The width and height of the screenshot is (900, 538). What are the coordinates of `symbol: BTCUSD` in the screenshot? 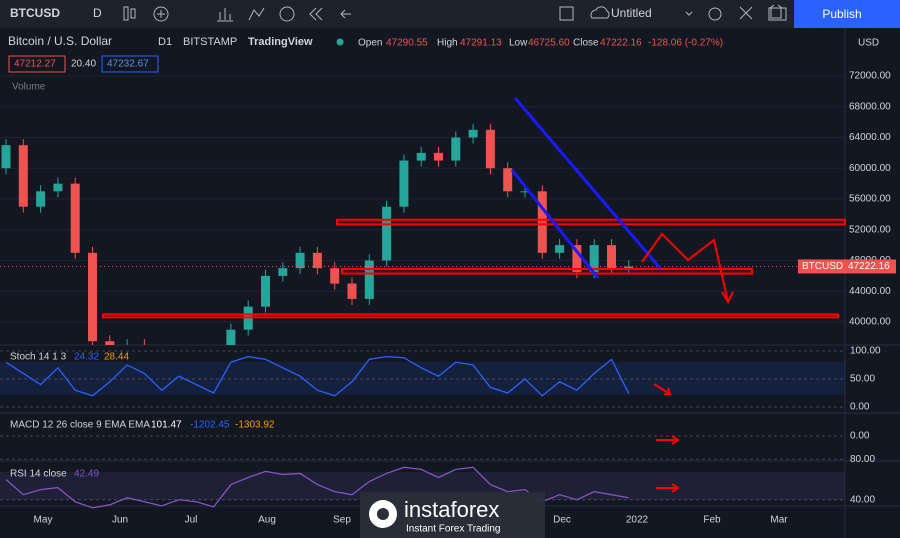 It's located at (35, 13).